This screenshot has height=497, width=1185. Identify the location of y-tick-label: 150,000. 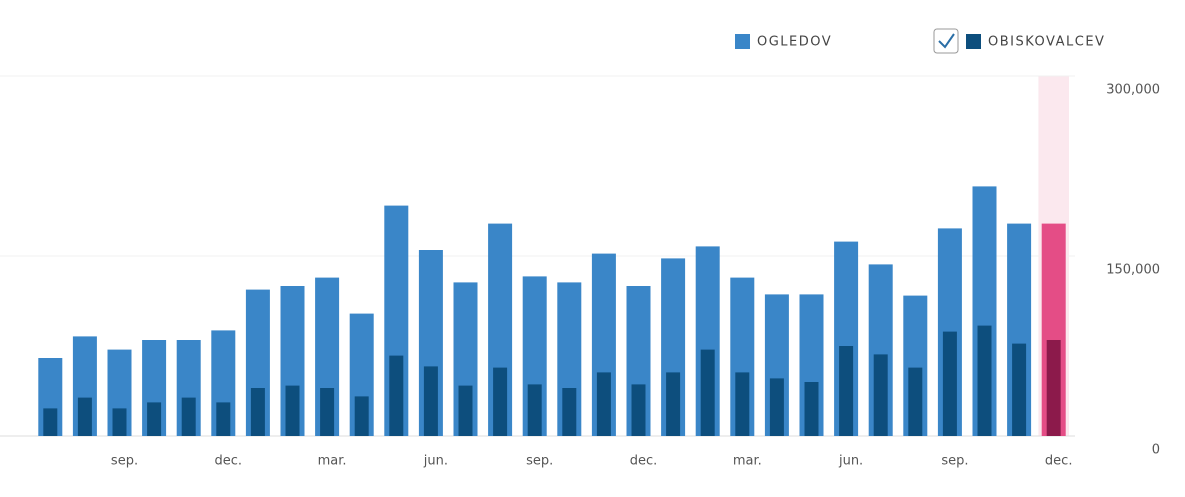
(1133, 270).